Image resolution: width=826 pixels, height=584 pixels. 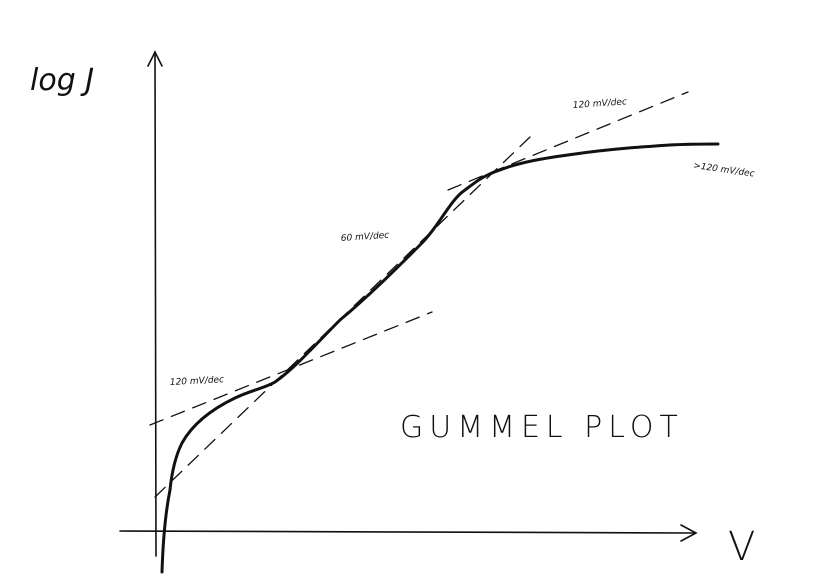 What do you see at coordinates (568, 141) in the screenshot?
I see `high-current-asymptote` at bounding box center [568, 141].